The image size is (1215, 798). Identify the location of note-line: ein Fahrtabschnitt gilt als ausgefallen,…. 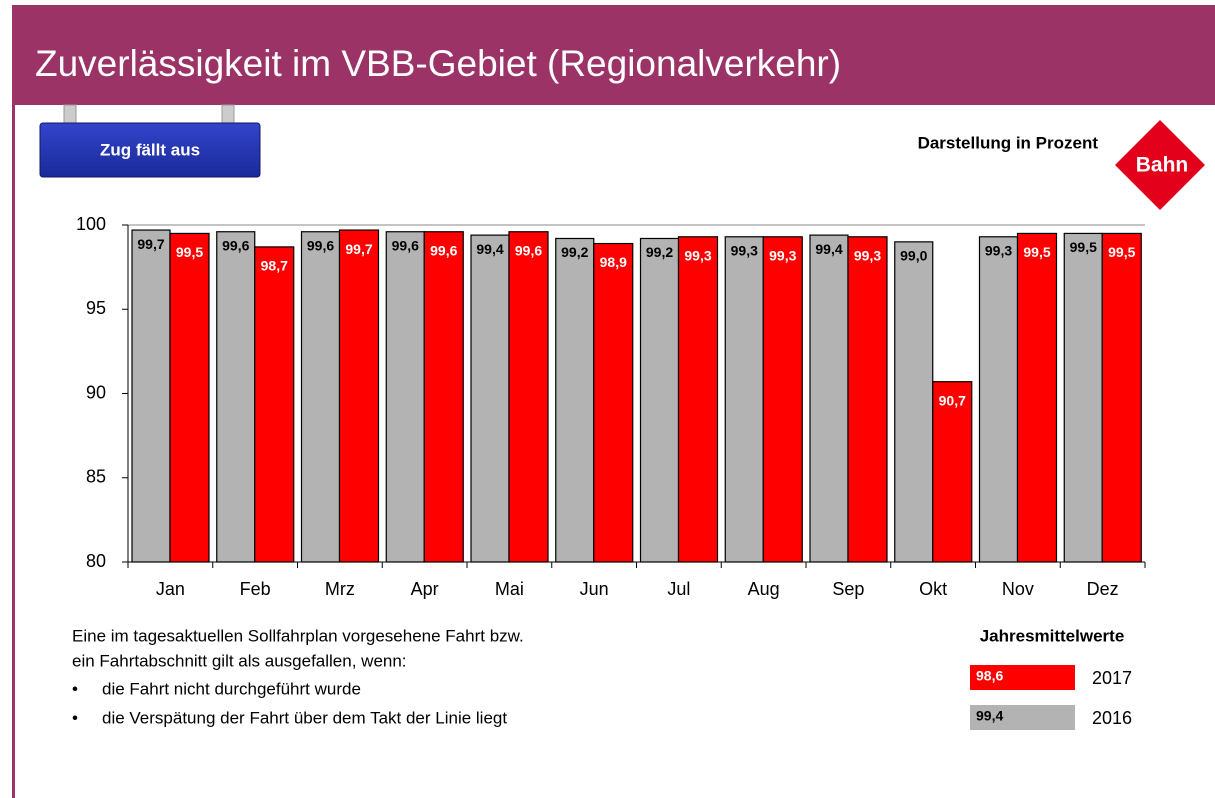
(239, 660).